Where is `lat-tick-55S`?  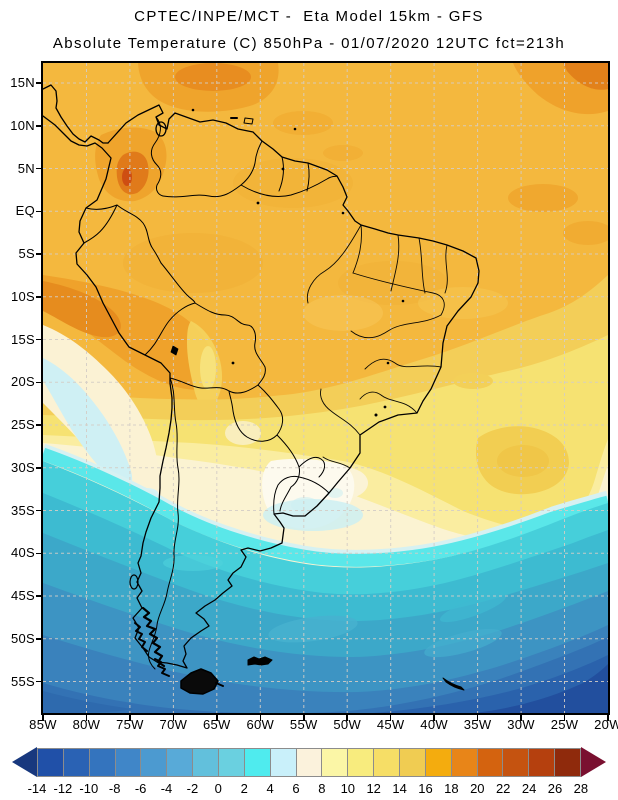 lat-tick-55S is located at coordinates (39, 681).